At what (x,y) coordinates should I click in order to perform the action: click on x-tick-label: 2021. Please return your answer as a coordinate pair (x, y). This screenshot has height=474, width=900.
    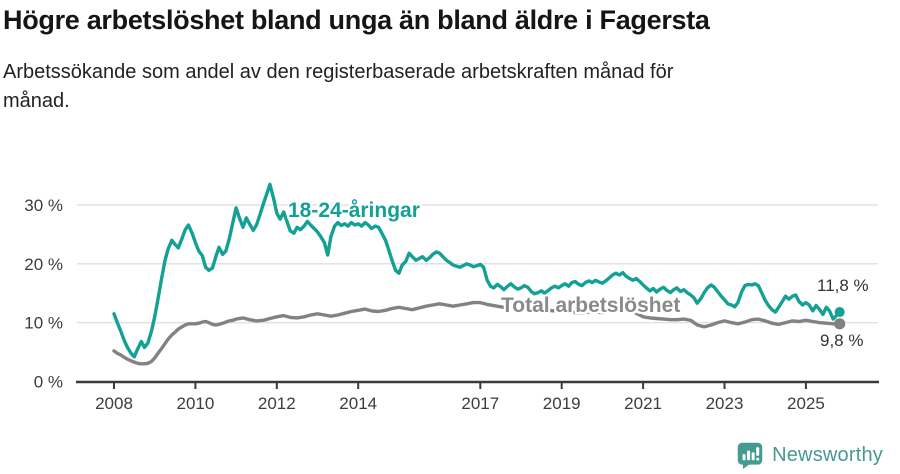
    Looking at the image, I should click on (643, 403).